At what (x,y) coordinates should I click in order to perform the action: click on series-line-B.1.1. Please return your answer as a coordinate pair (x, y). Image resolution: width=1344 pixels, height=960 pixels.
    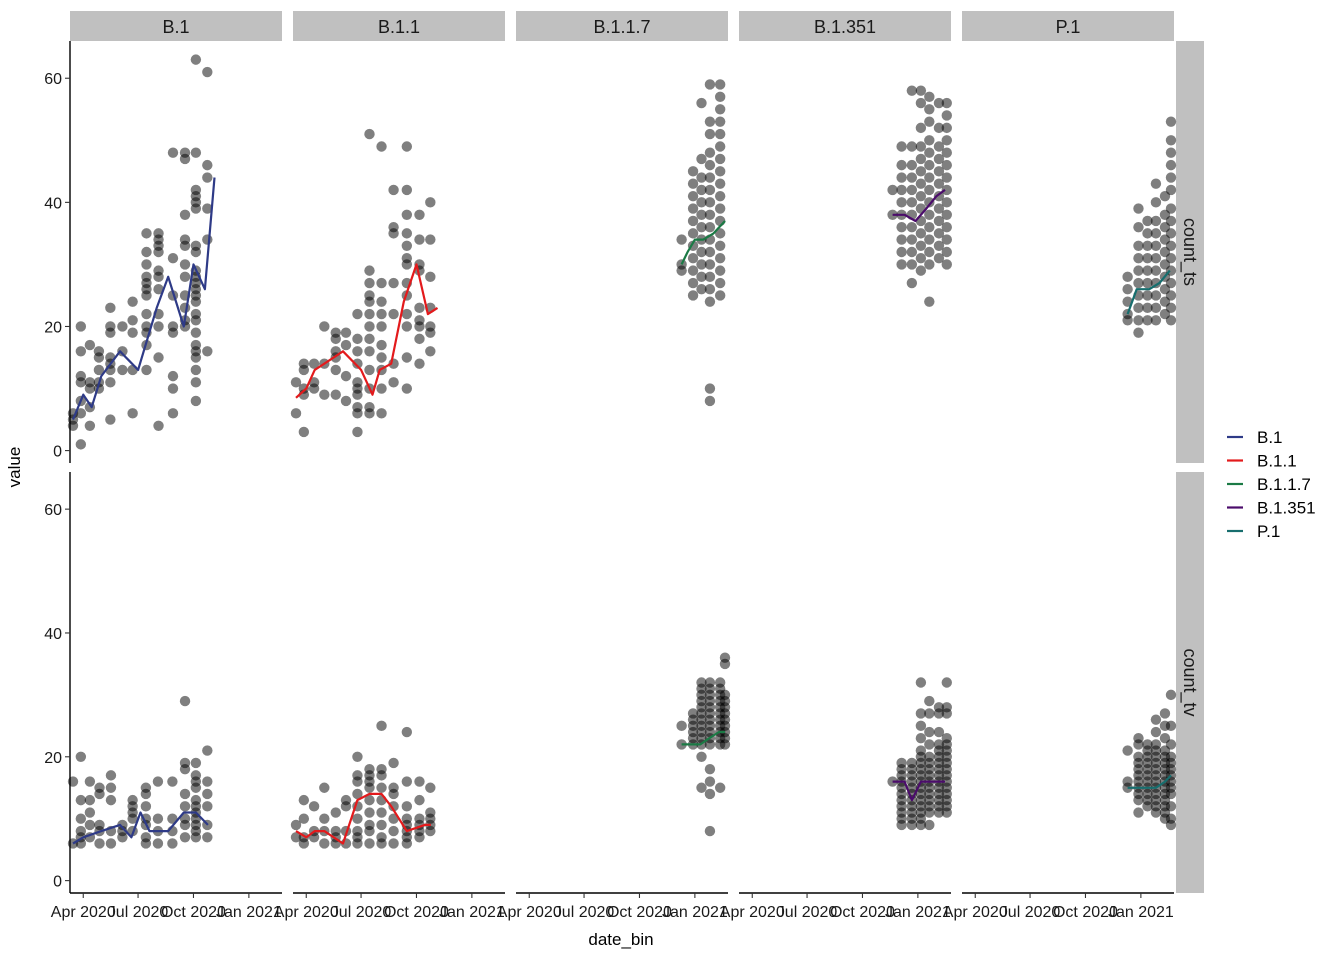
    Looking at the image, I should click on (363, 818).